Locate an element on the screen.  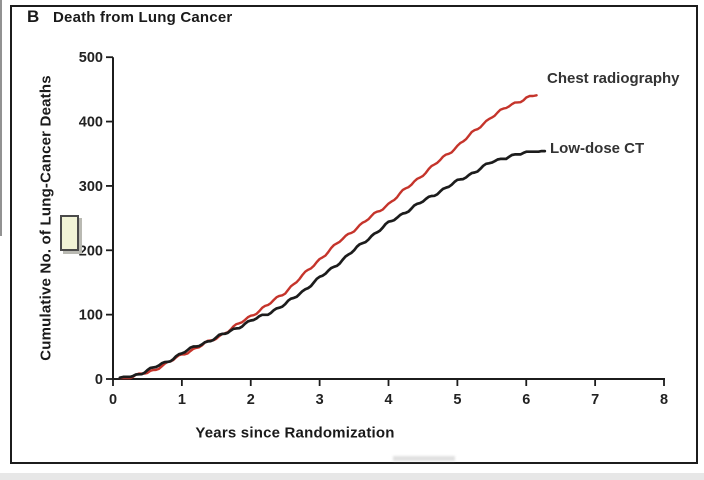
y-tick-label: 0 is located at coordinates (99, 380).